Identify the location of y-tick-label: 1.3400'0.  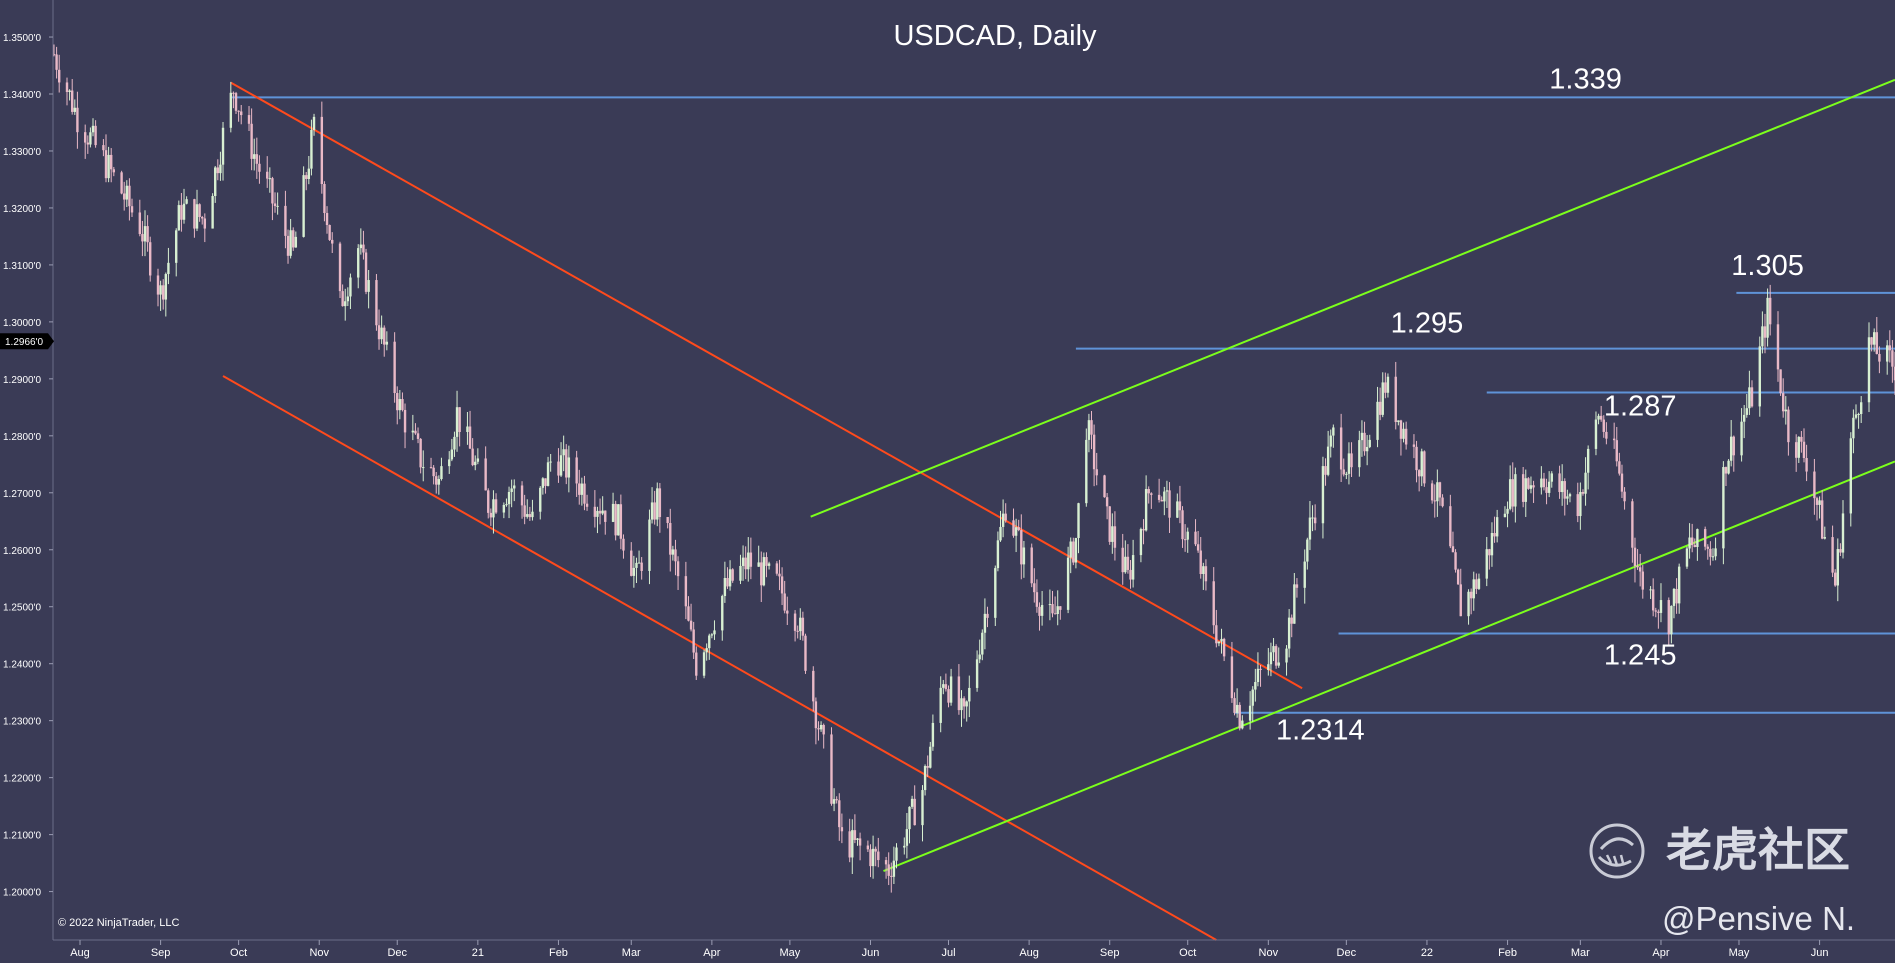
(22, 95).